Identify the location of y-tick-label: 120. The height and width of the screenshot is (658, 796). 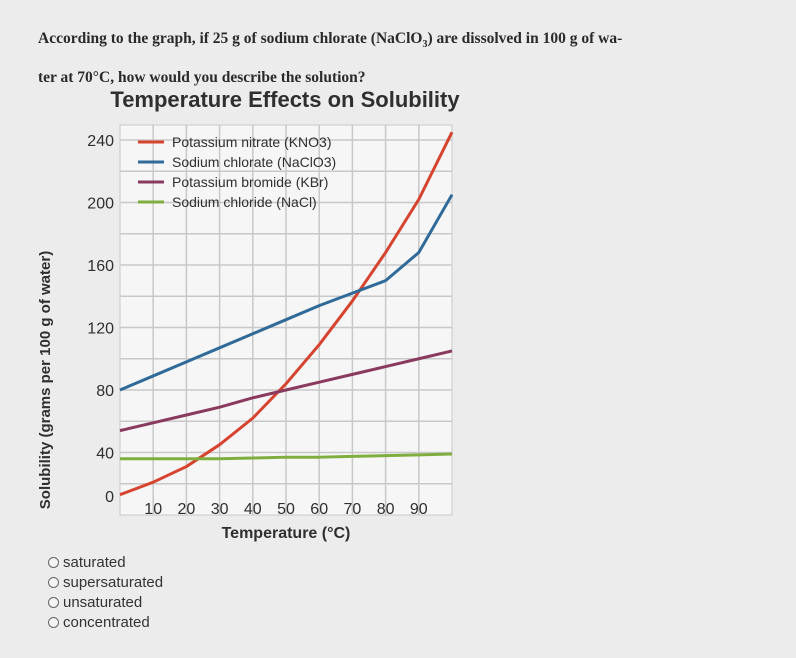
(100, 329).